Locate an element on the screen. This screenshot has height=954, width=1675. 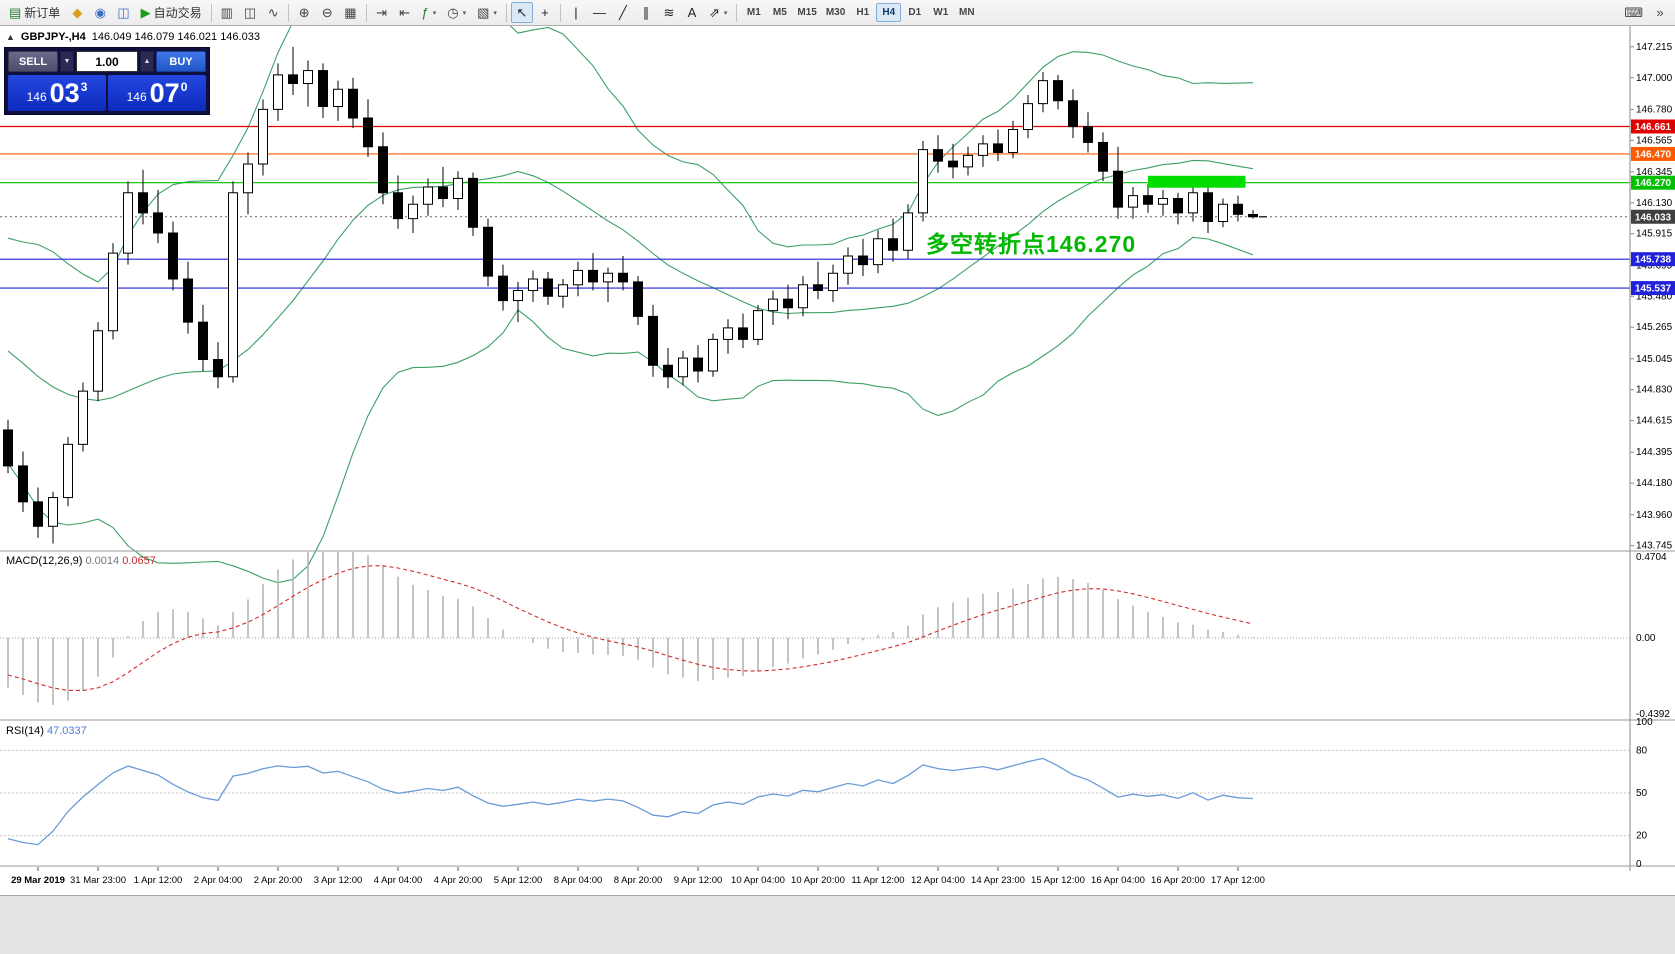
macd-name: MACD(12,26,9) is located at coordinates (44, 561).